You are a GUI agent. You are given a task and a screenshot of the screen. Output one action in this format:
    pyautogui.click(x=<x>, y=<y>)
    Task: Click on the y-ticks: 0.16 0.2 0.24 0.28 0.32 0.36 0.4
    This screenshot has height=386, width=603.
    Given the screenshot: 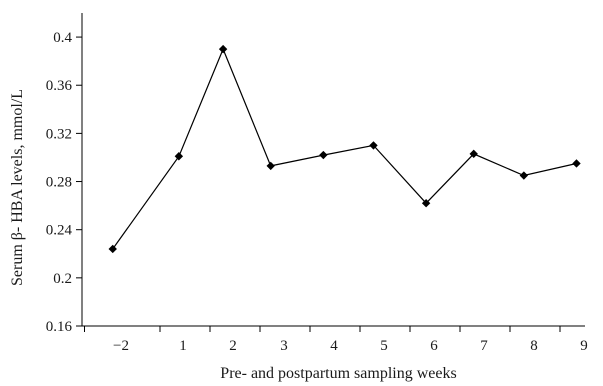 What is the action you would take?
    pyautogui.click(x=64, y=182)
    